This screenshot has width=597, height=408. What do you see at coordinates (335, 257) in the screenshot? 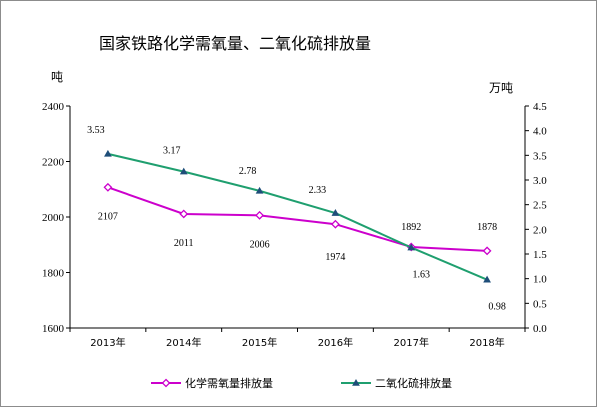
I see `data-label: 1974` at bounding box center [335, 257].